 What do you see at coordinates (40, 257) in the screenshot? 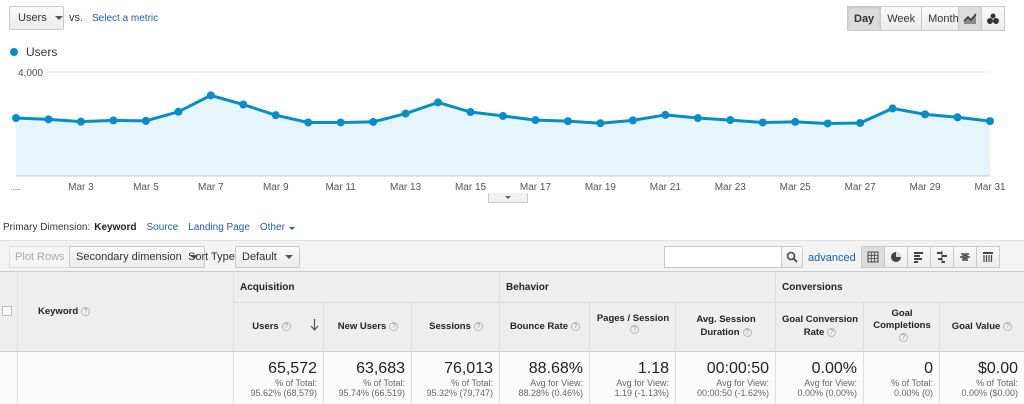
I see `plot-rows-button: Plot Rows` at bounding box center [40, 257].